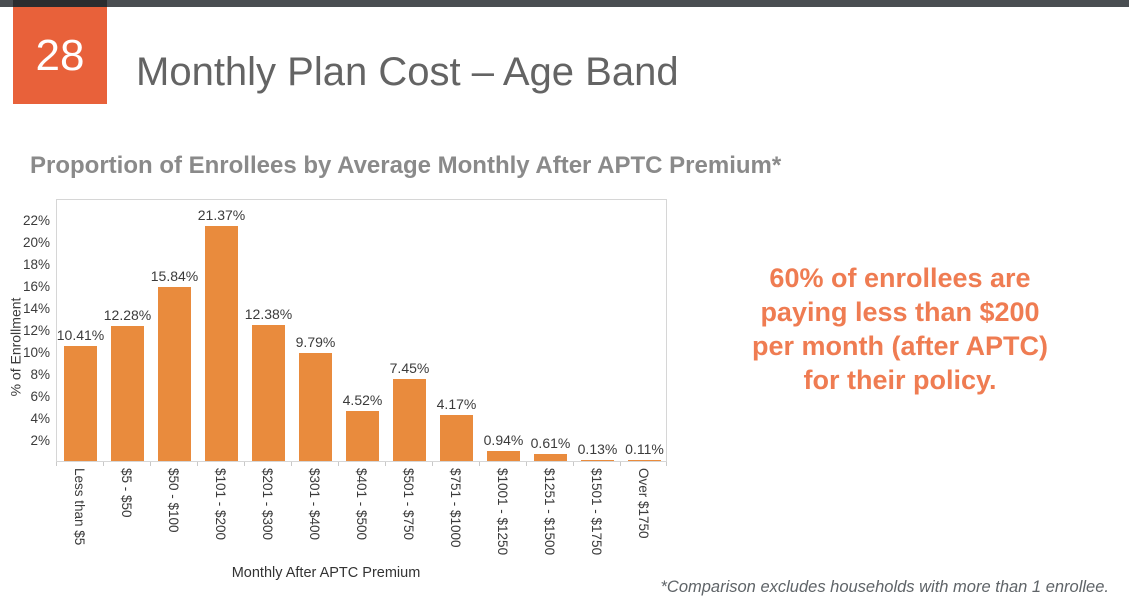  I want to click on x-slot: $1501 - $1750, so click(596, 518).